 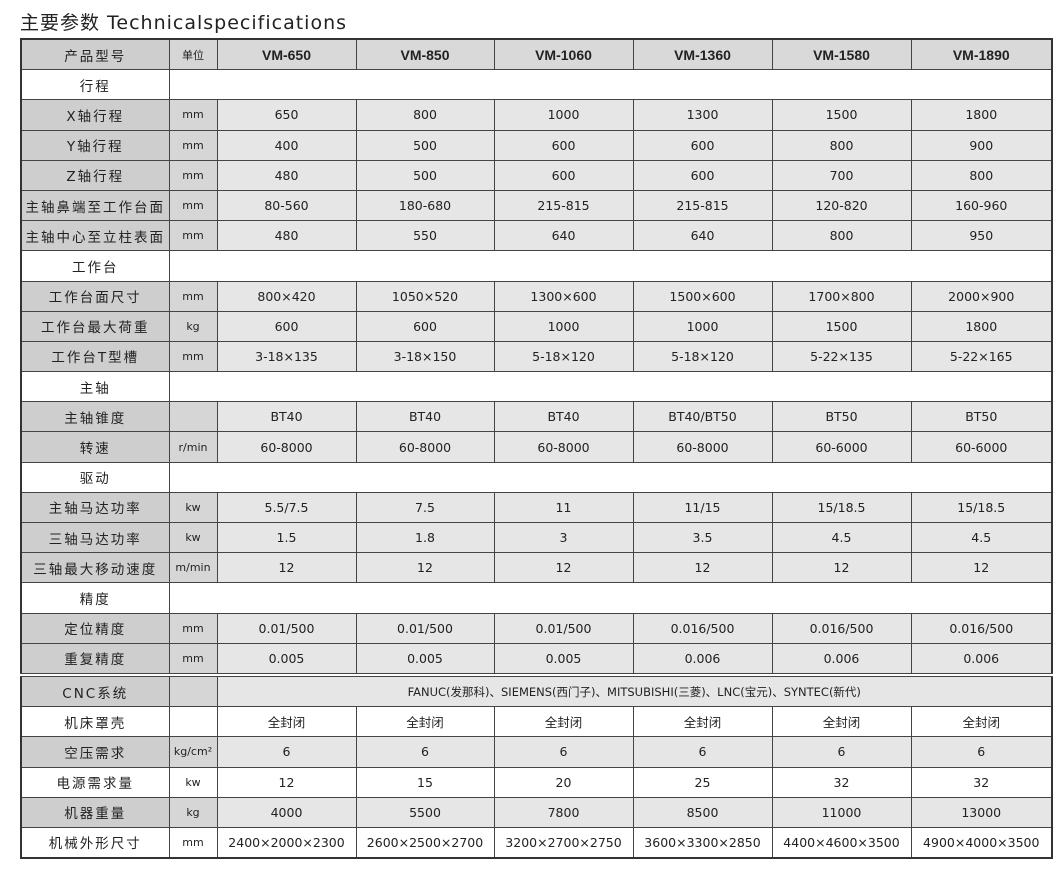 What do you see at coordinates (286, 842) in the screenshot?
I see `row-value: 2400×2000×2300` at bounding box center [286, 842].